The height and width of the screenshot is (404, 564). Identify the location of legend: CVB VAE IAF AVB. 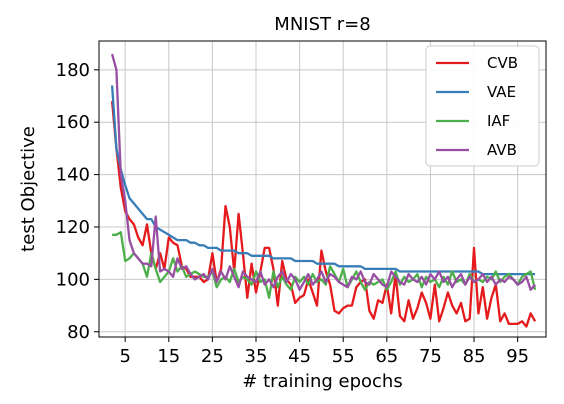
(482, 106).